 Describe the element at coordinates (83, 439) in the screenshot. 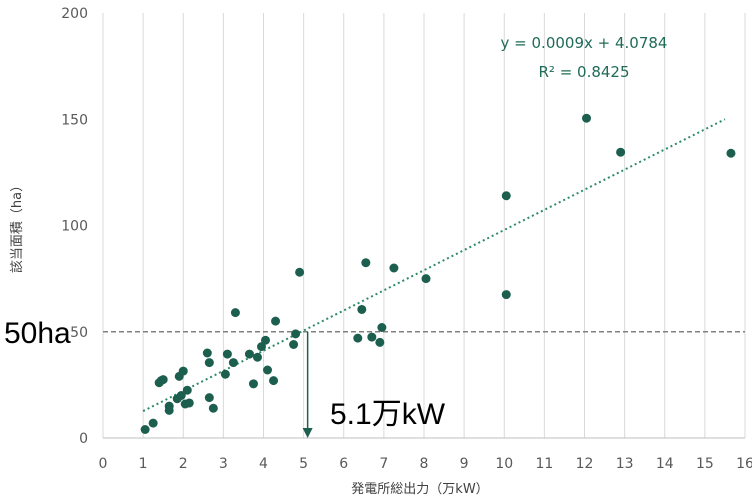

I see `y-tick-label: 0` at that location.